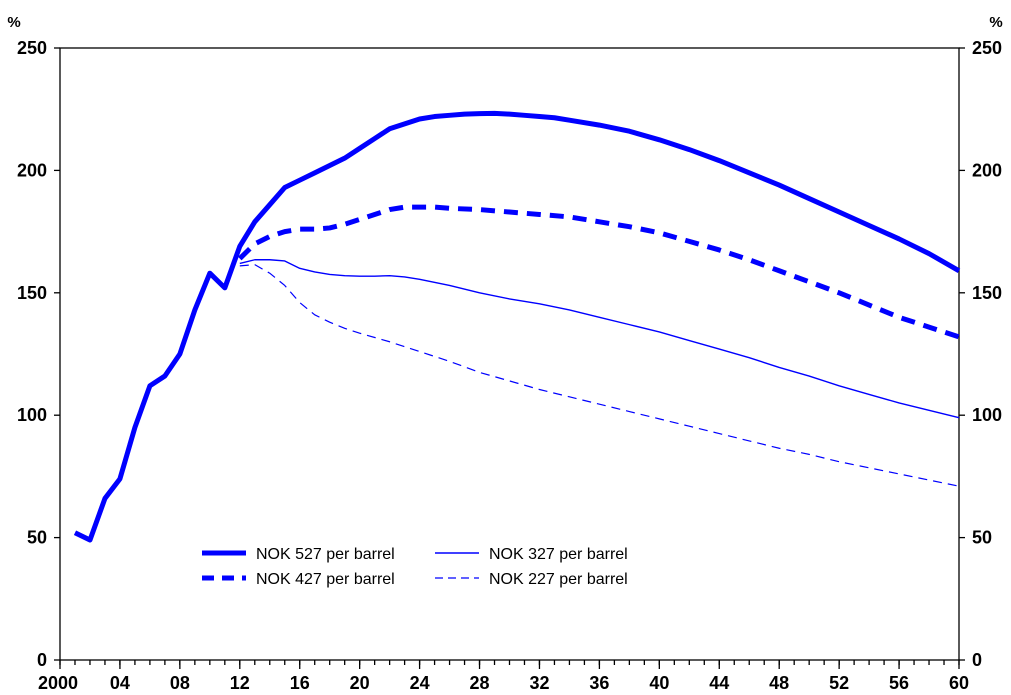  What do you see at coordinates (959, 683) in the screenshot?
I see `x-tick-label: 60` at bounding box center [959, 683].